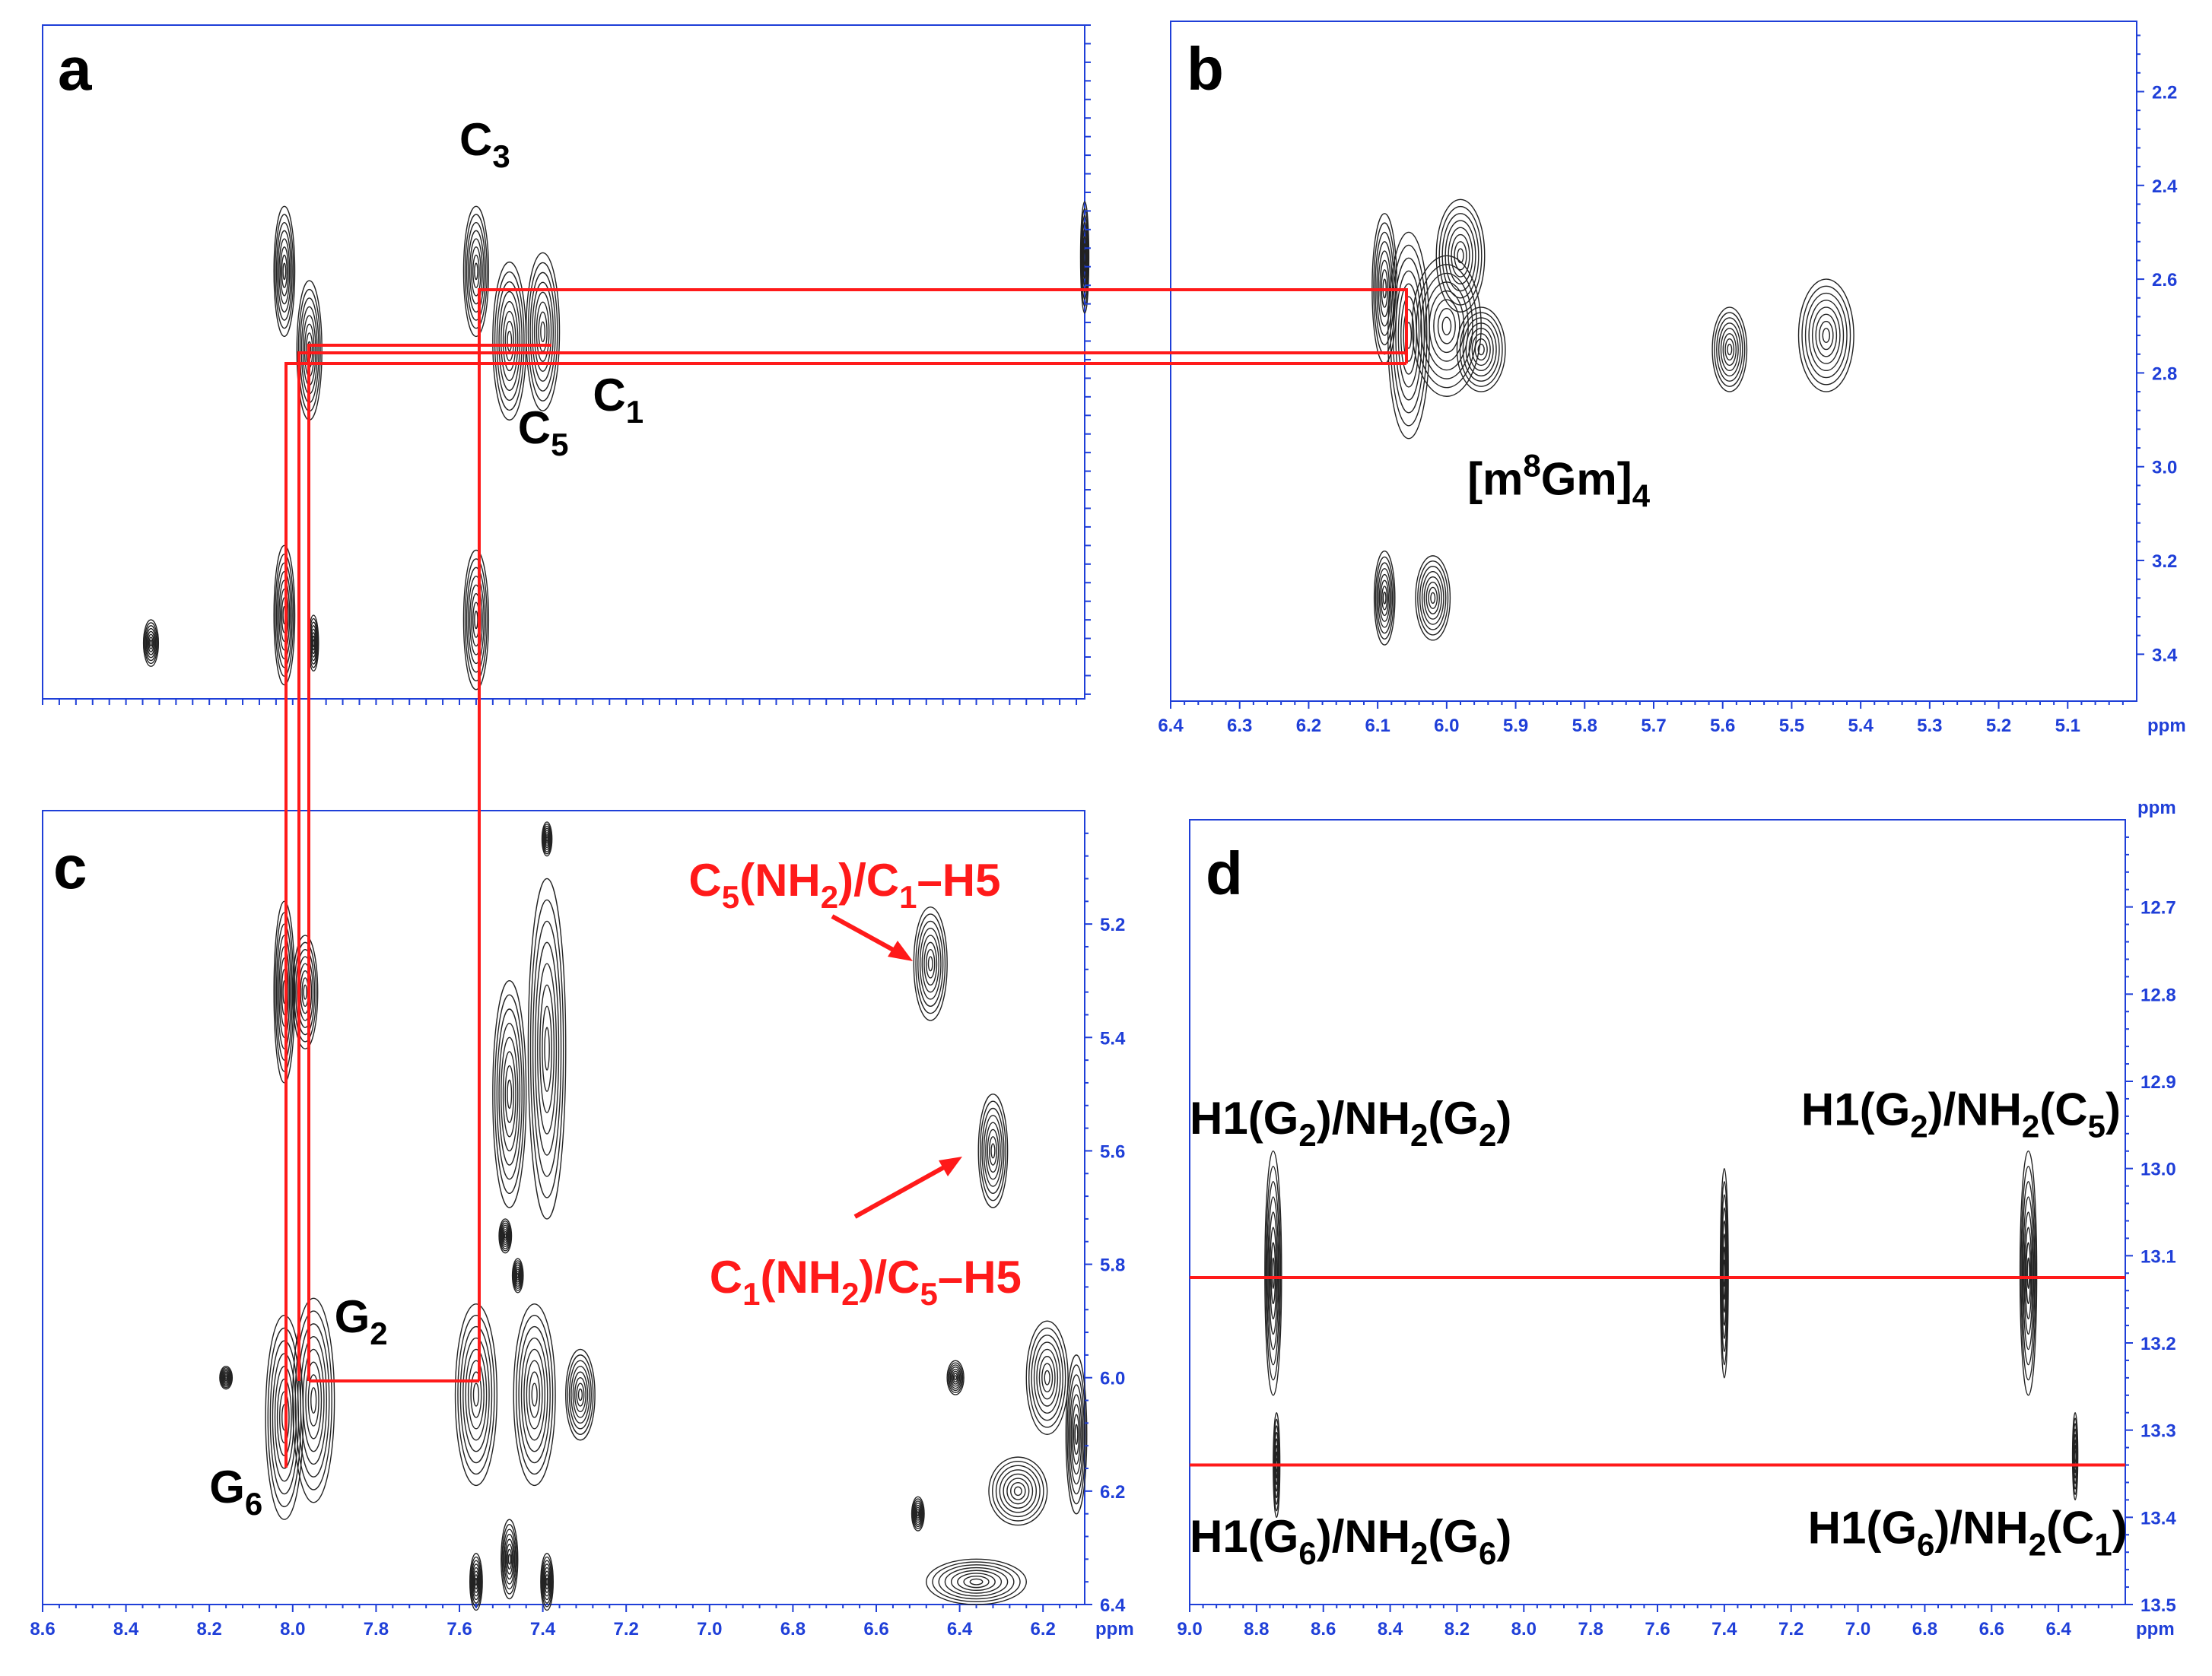  What do you see at coordinates (1391, 1629) in the screenshot?
I see `x-tick-label-d: 8.4` at bounding box center [1391, 1629].